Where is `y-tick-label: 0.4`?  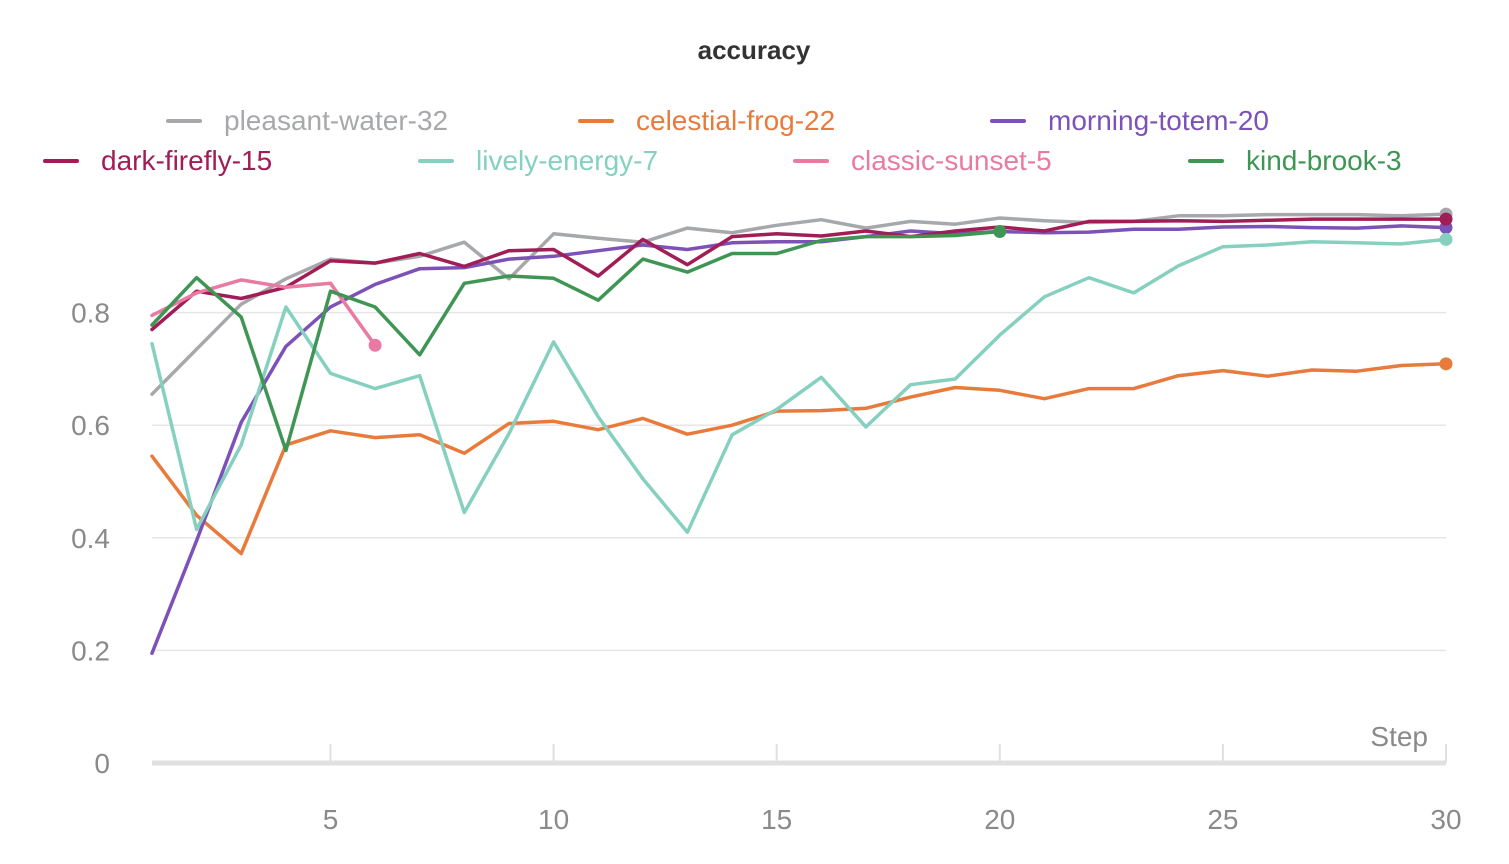 y-tick-label: 0.4 is located at coordinates (90, 538).